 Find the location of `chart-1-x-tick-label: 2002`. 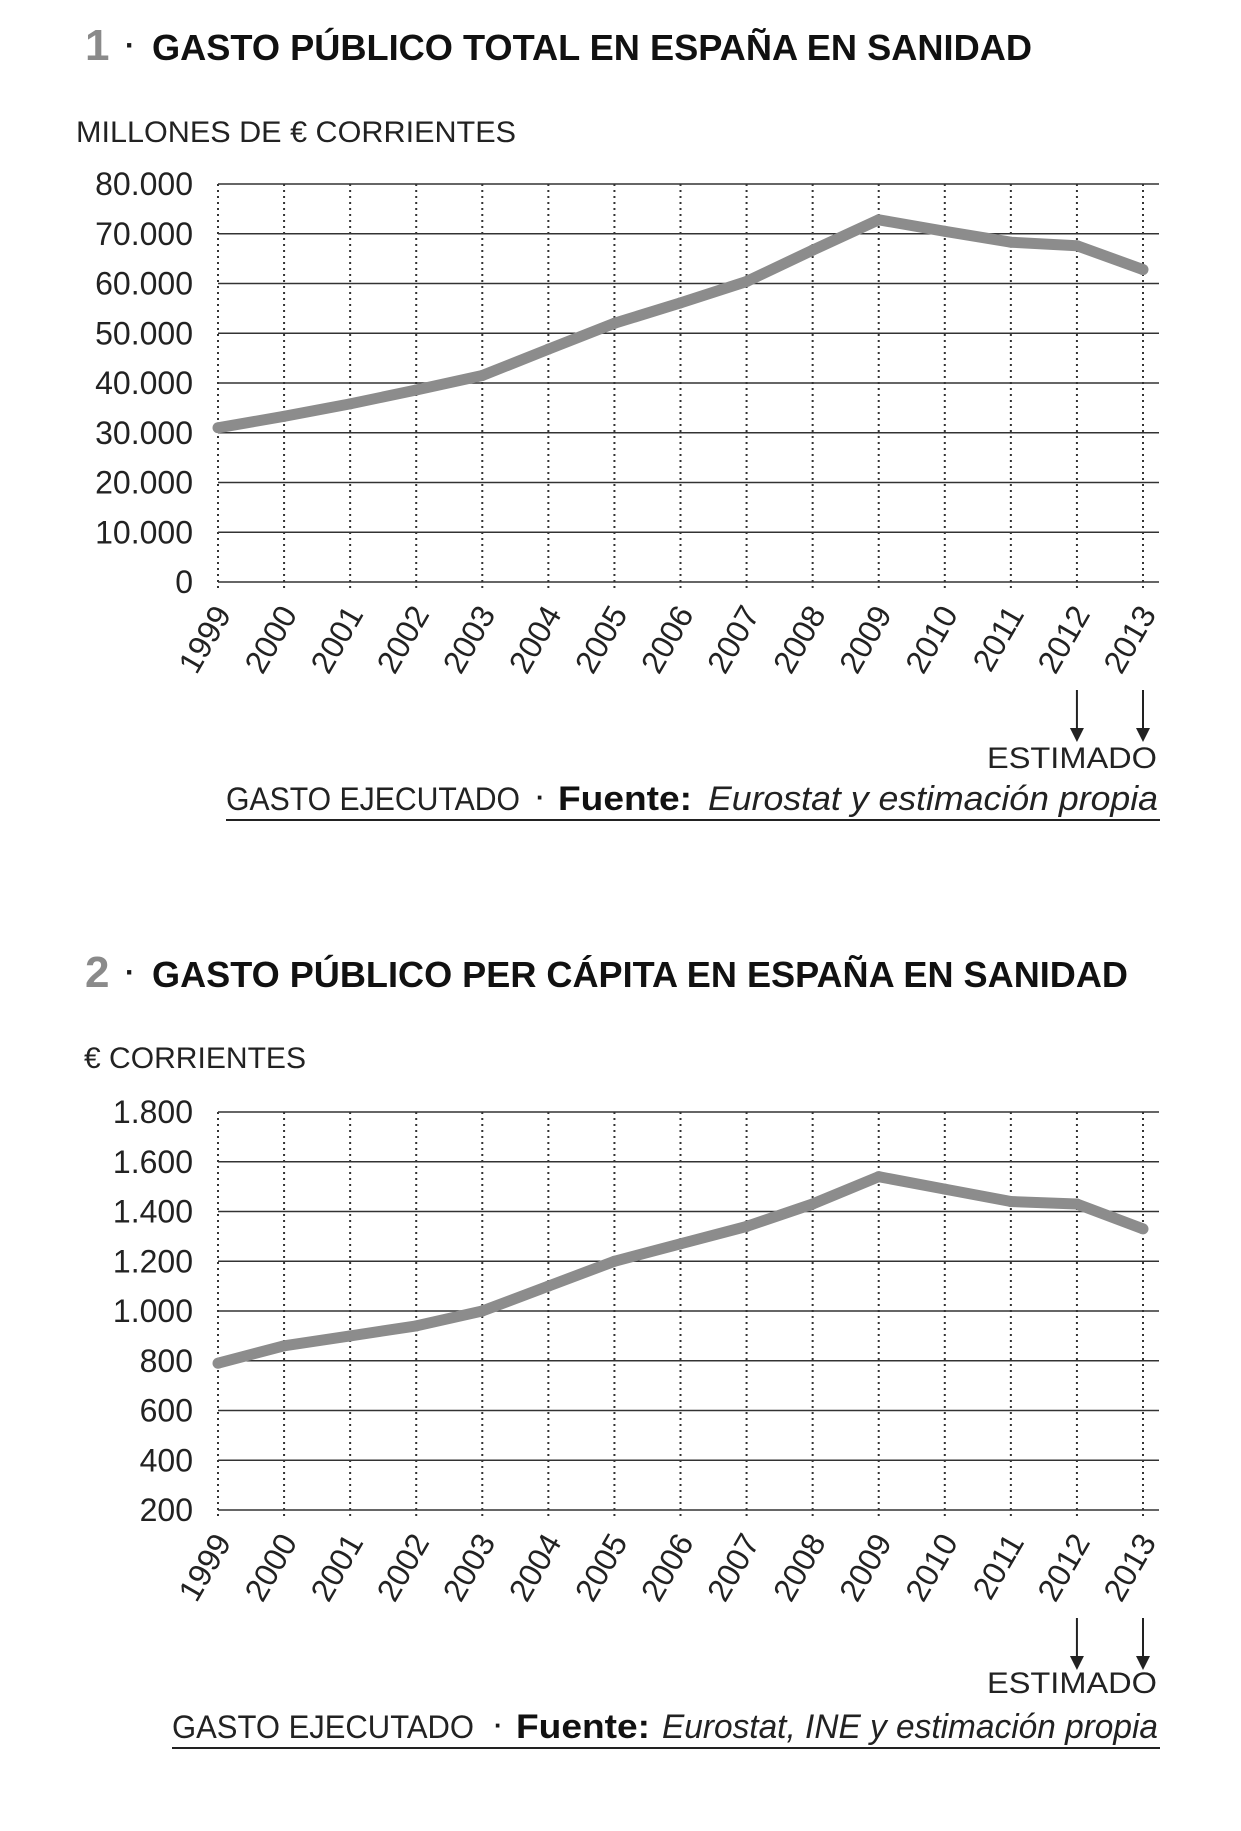

chart-1-x-tick-label: 2002 is located at coordinates (403, 640).